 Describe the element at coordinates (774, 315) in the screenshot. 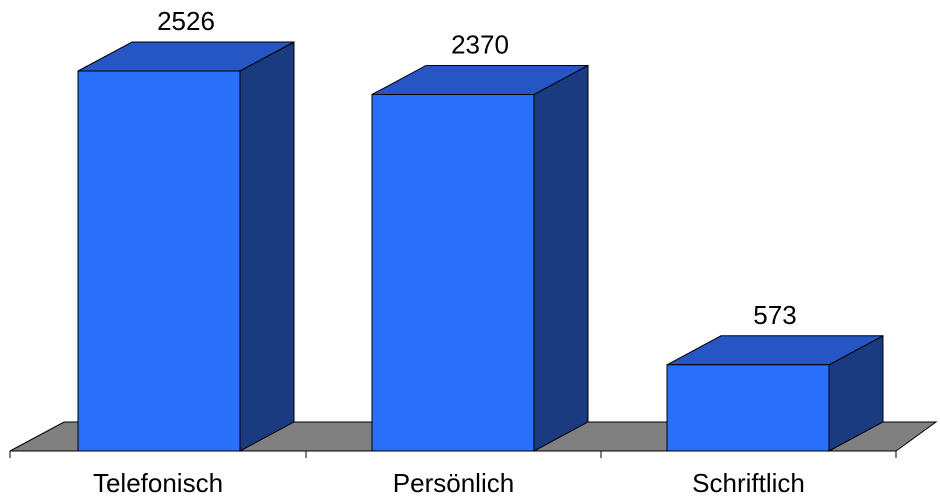

I see `data-label: 573` at that location.